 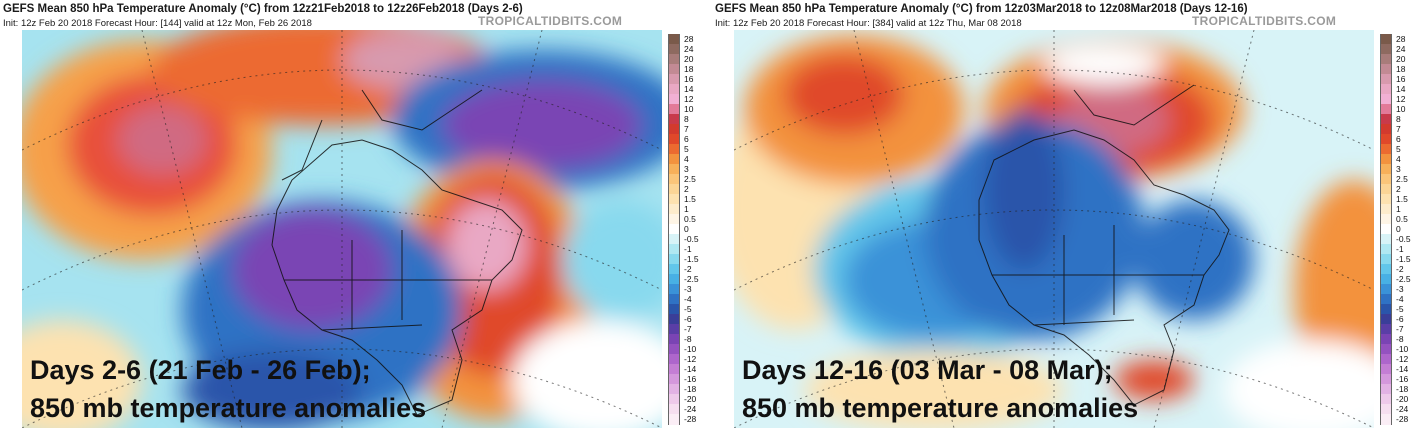 I want to click on colorbar-tick-label: -7, so click(x=688, y=328).